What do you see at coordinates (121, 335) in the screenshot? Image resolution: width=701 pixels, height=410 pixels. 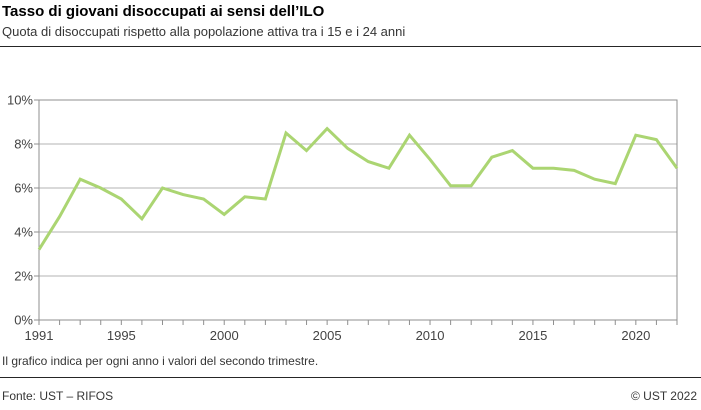 I see `x-axis-label: 1995` at bounding box center [121, 335].